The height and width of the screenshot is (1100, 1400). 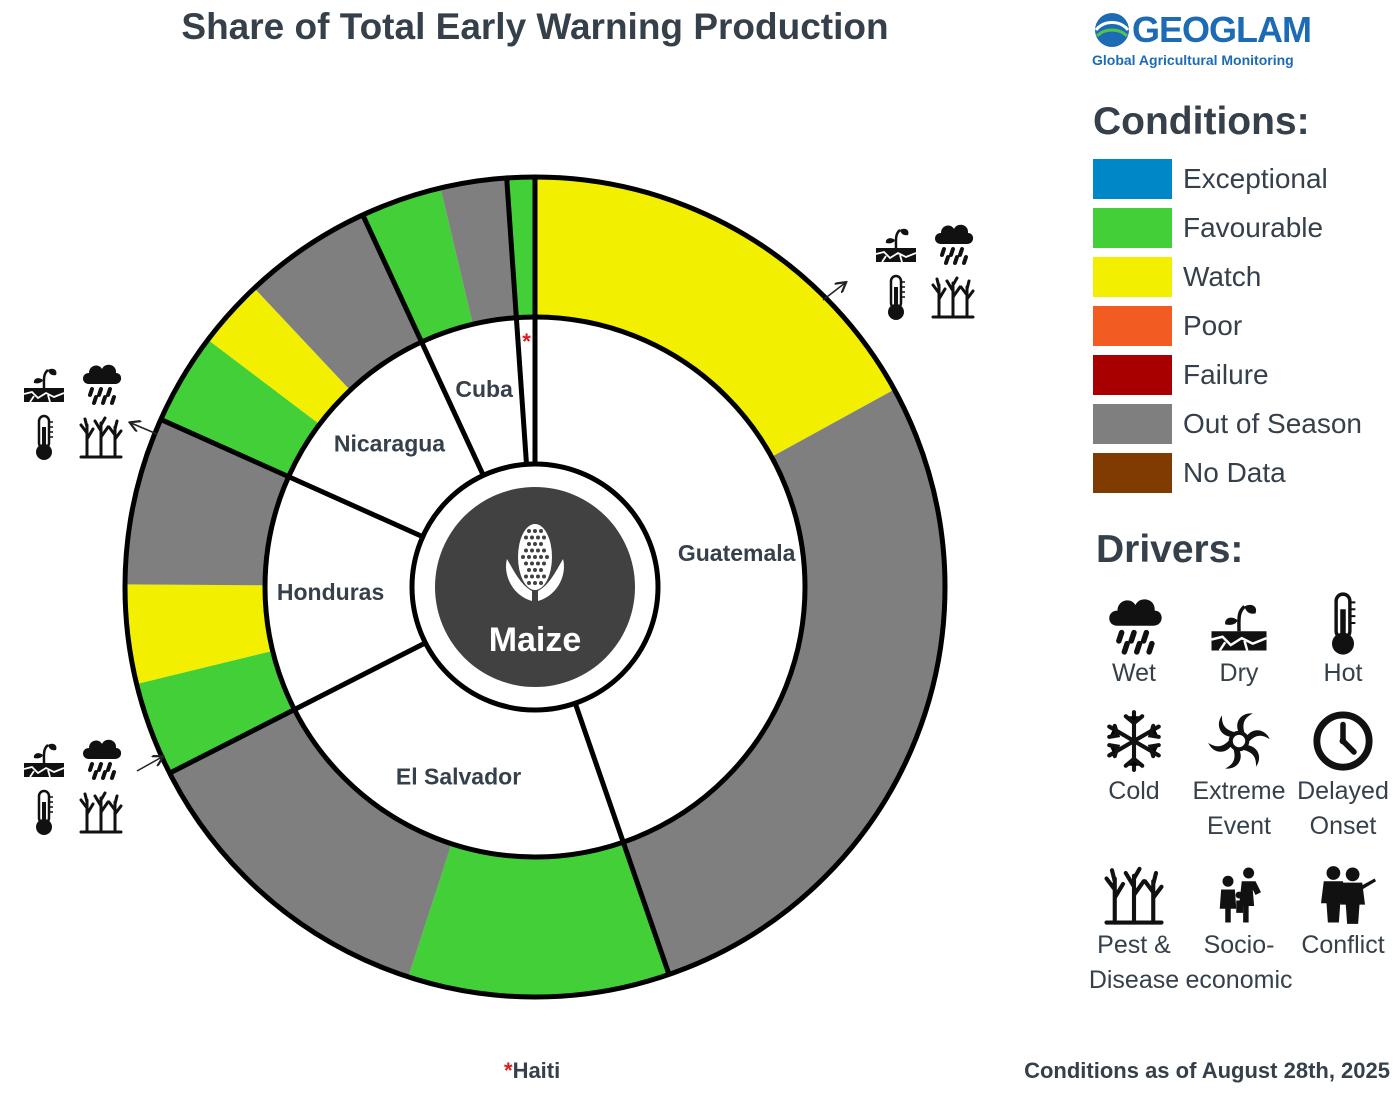 I want to click on country-divider-el-salvador, so click(x=622, y=839).